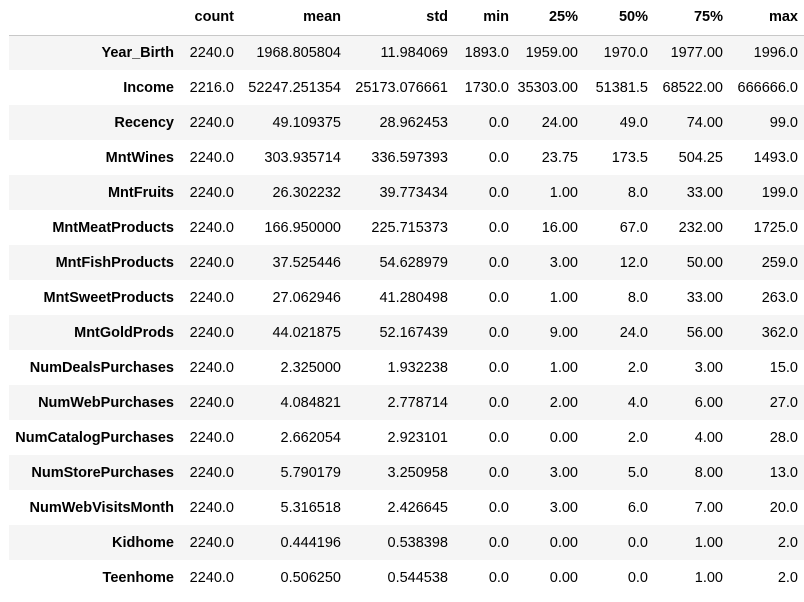  Describe the element at coordinates (621, 87) in the screenshot. I see `table-cell: 51381.5` at that location.